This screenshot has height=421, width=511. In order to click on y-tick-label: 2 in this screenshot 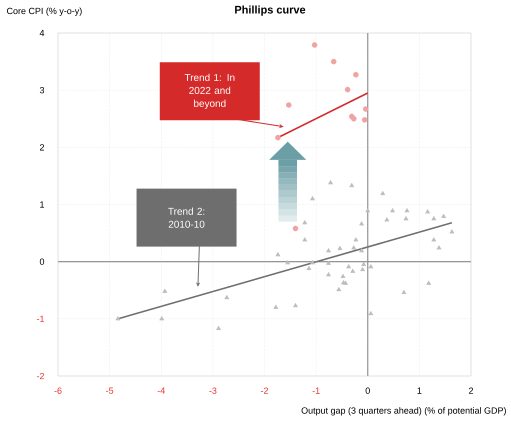, I will do `click(42, 147)`.